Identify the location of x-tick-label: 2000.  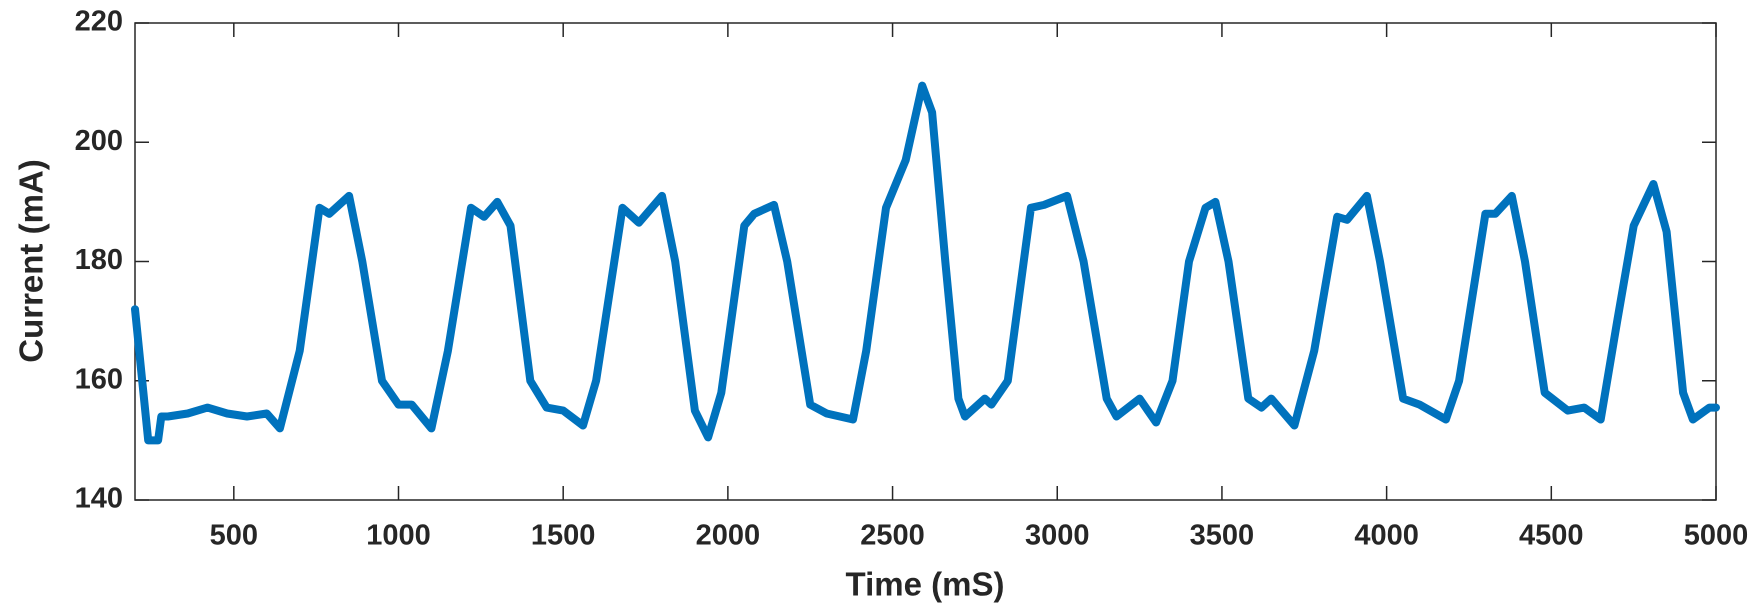
(728, 536).